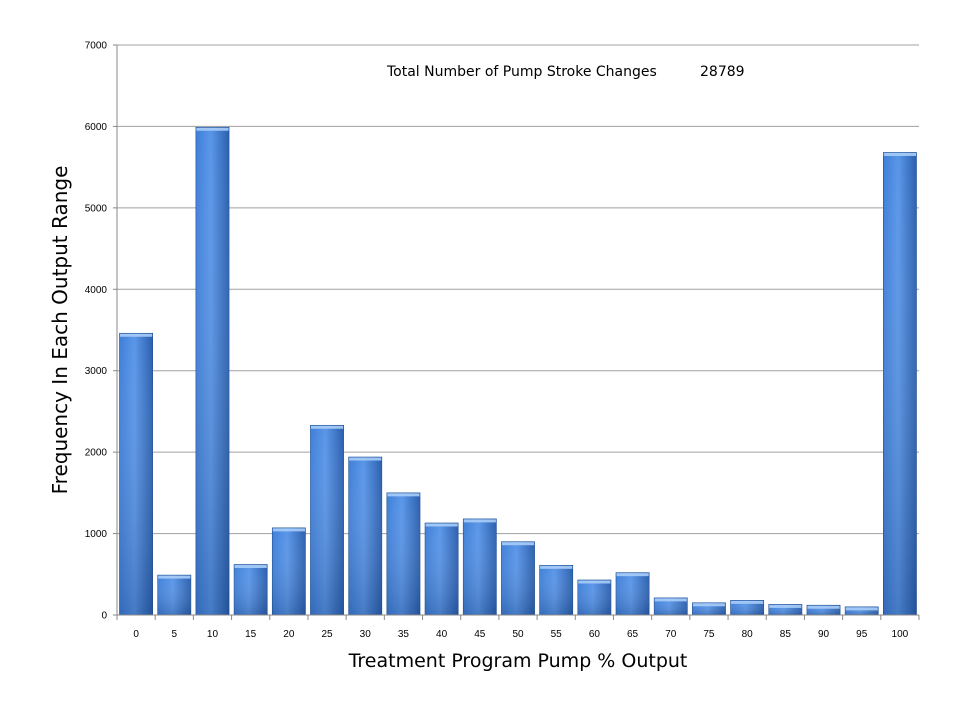 This screenshot has height=720, width=960. What do you see at coordinates (96, 127) in the screenshot?
I see `y-tick-label: 6000` at bounding box center [96, 127].